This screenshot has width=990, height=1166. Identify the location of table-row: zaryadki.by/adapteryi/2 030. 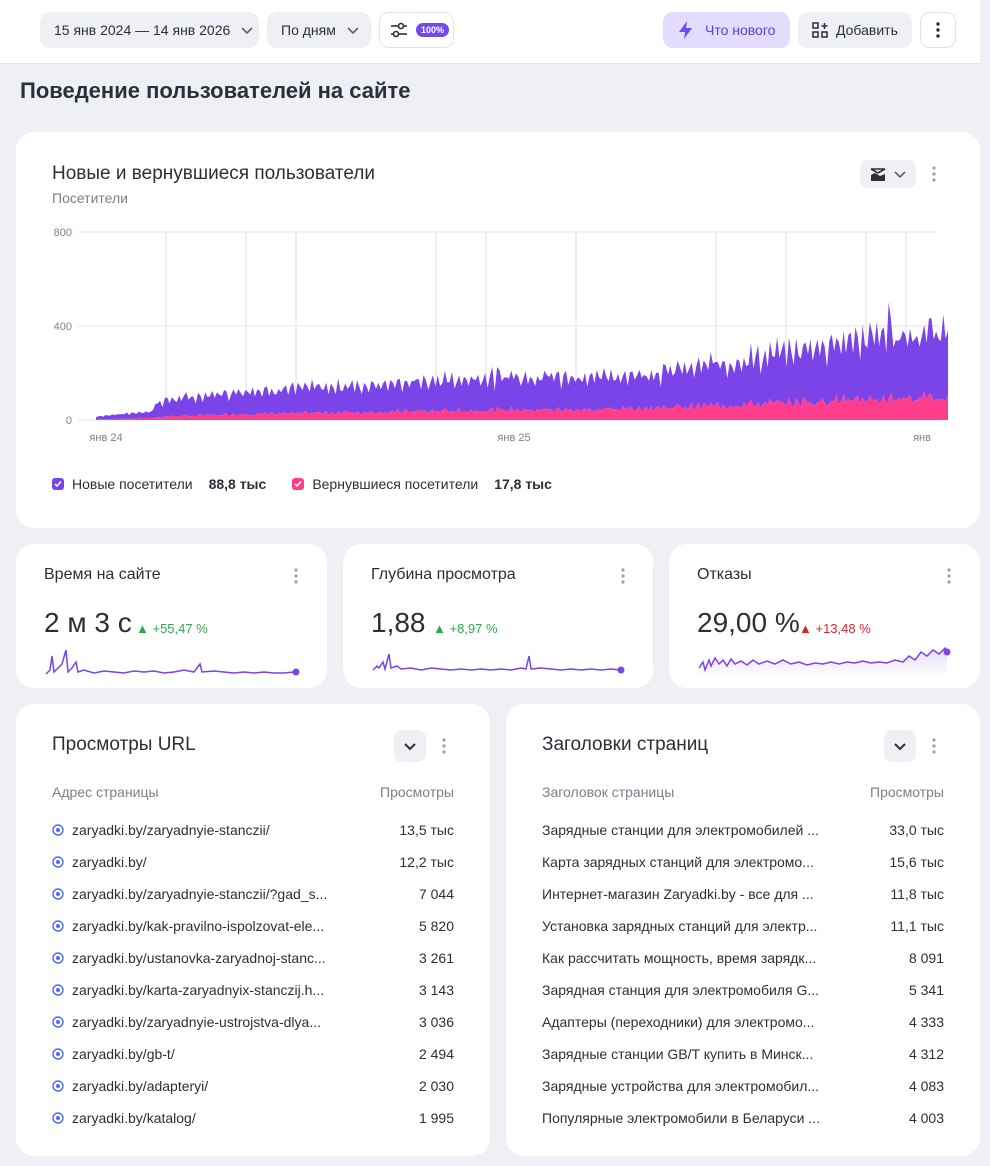
(253, 1086).